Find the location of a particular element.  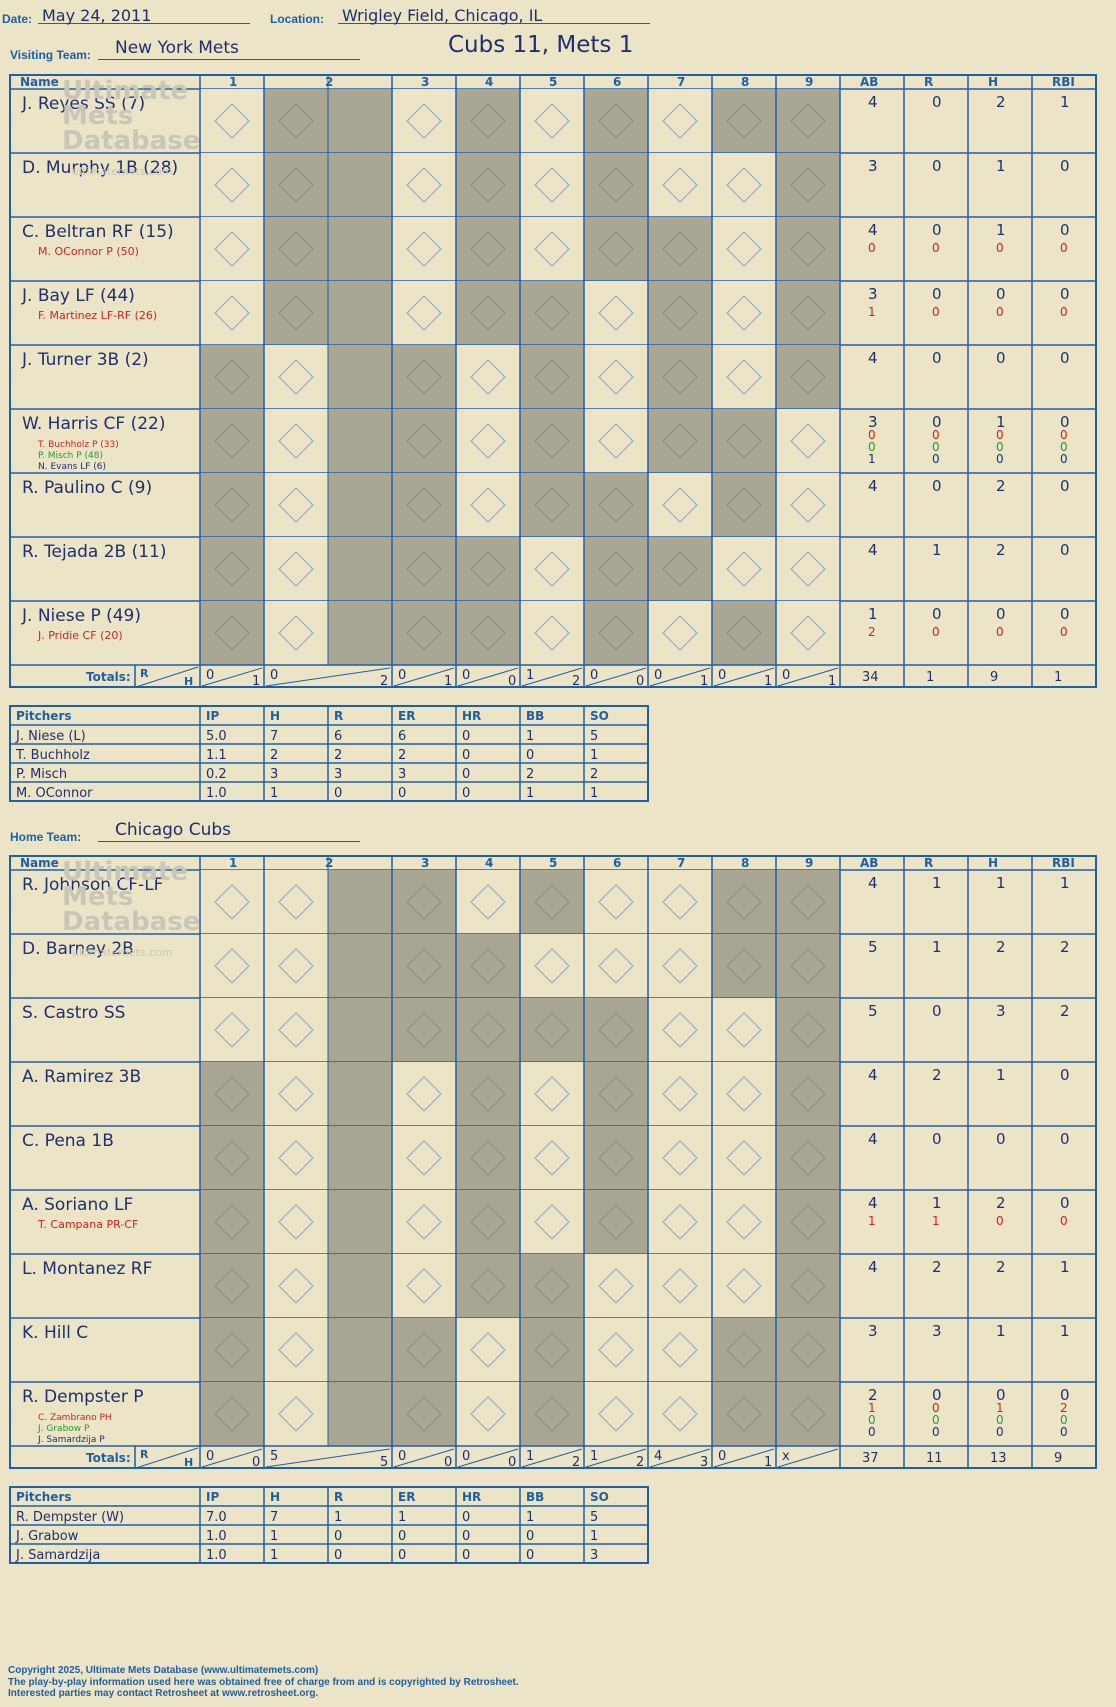

totals-r-label: R is located at coordinates (144, 1454).